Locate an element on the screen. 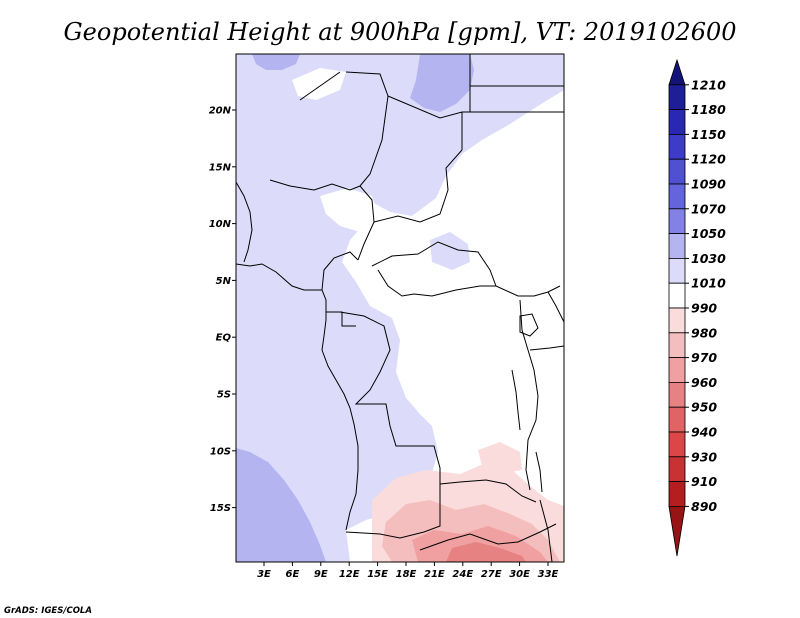 Image resolution: width=800 pixels, height=618 pixels. lat-tick-label: EQ is located at coordinates (224, 338).